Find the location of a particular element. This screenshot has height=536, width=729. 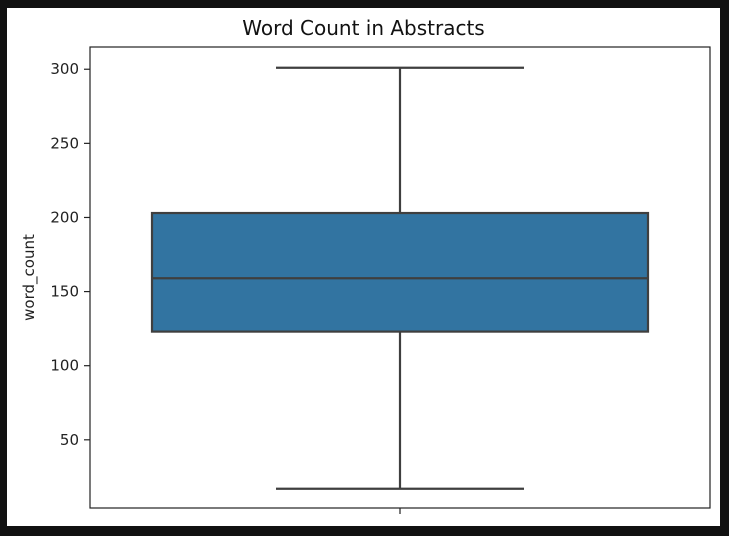

y-tick-label: 200 is located at coordinates (64, 217).